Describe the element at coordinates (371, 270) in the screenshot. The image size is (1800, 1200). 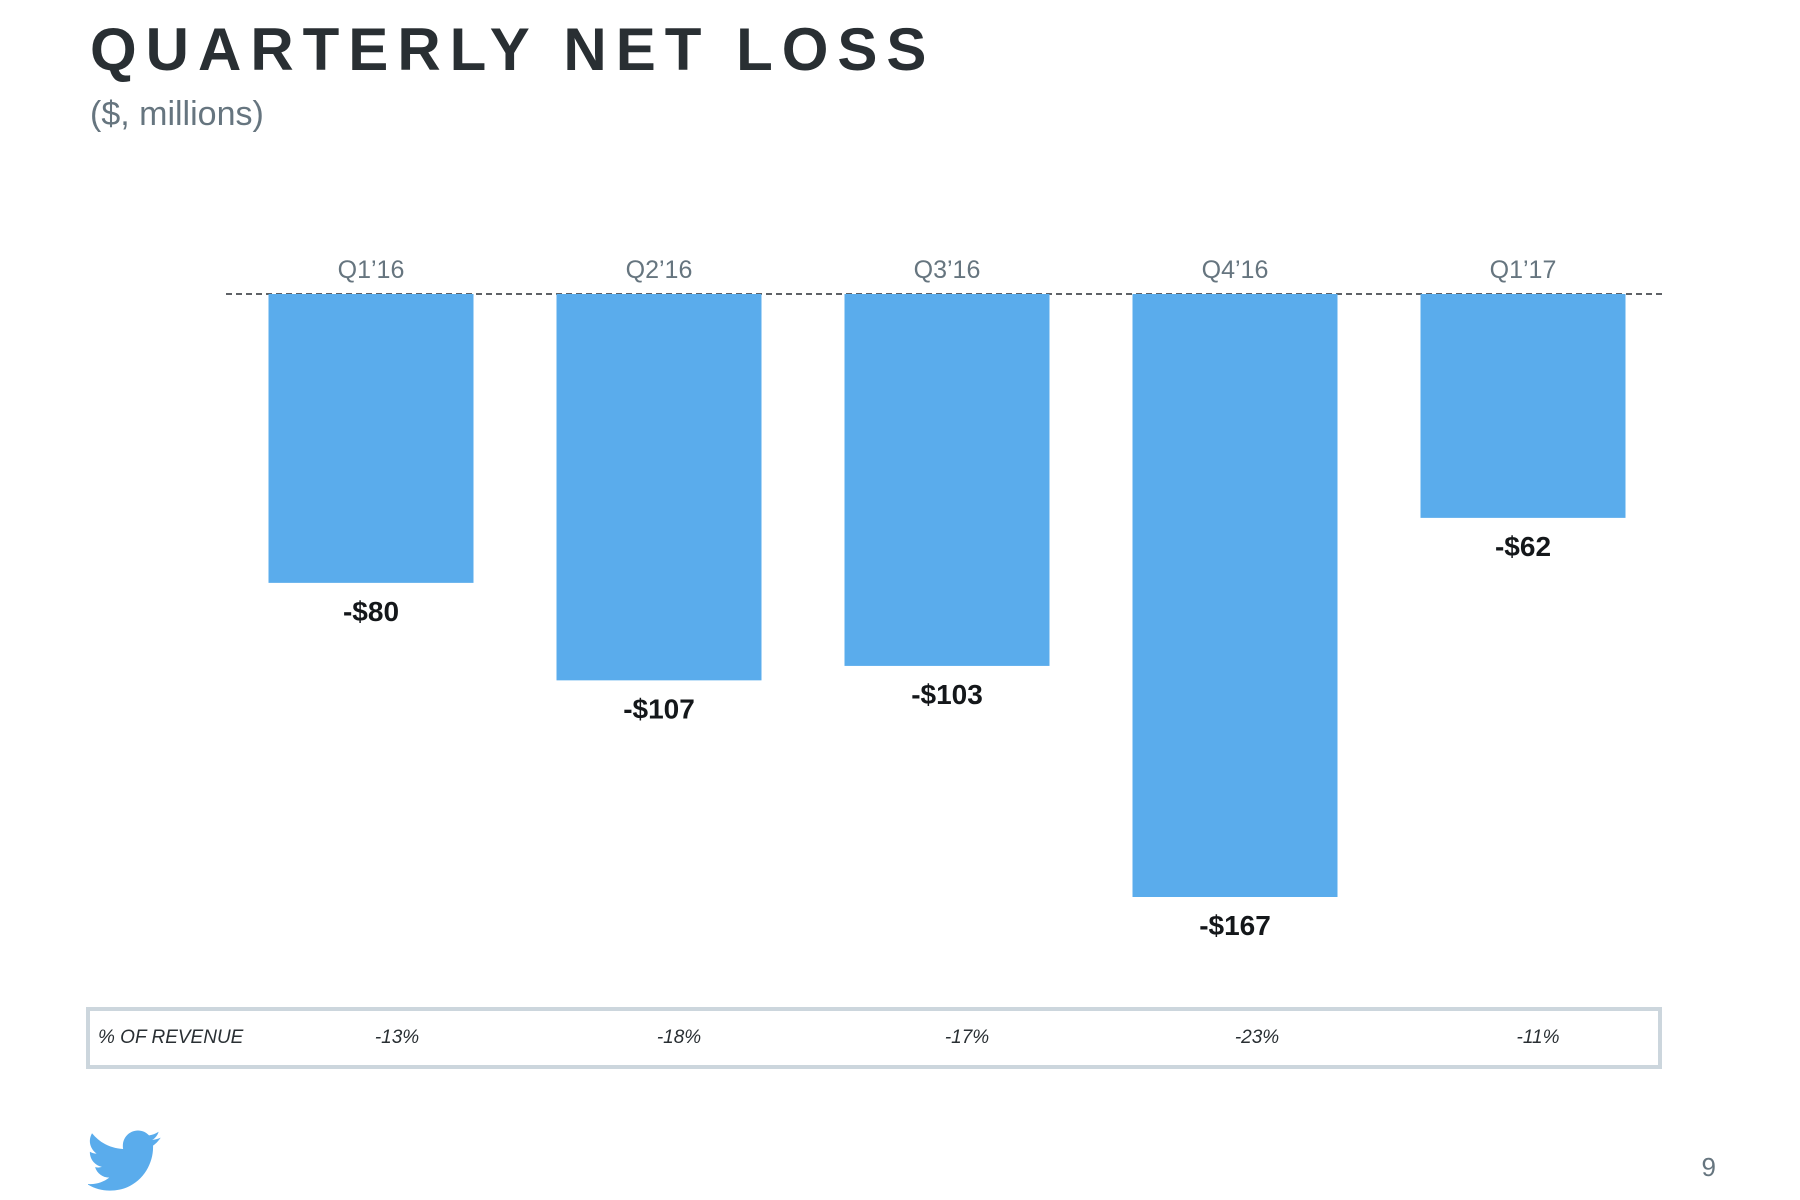
I see `category-label-0: Q1’16` at that location.